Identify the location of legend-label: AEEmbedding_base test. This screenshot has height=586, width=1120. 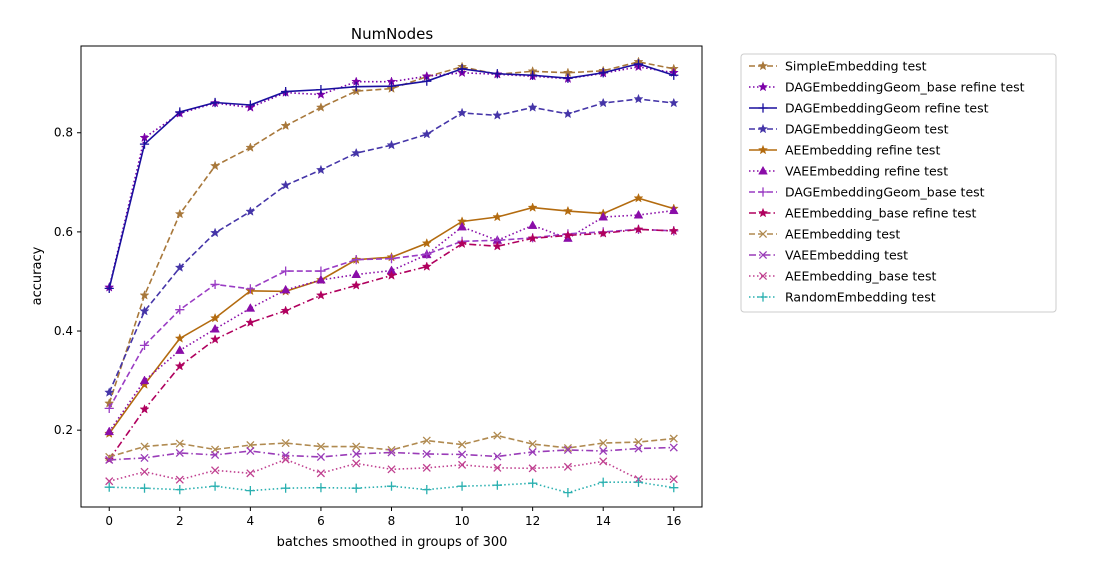
(860, 276).